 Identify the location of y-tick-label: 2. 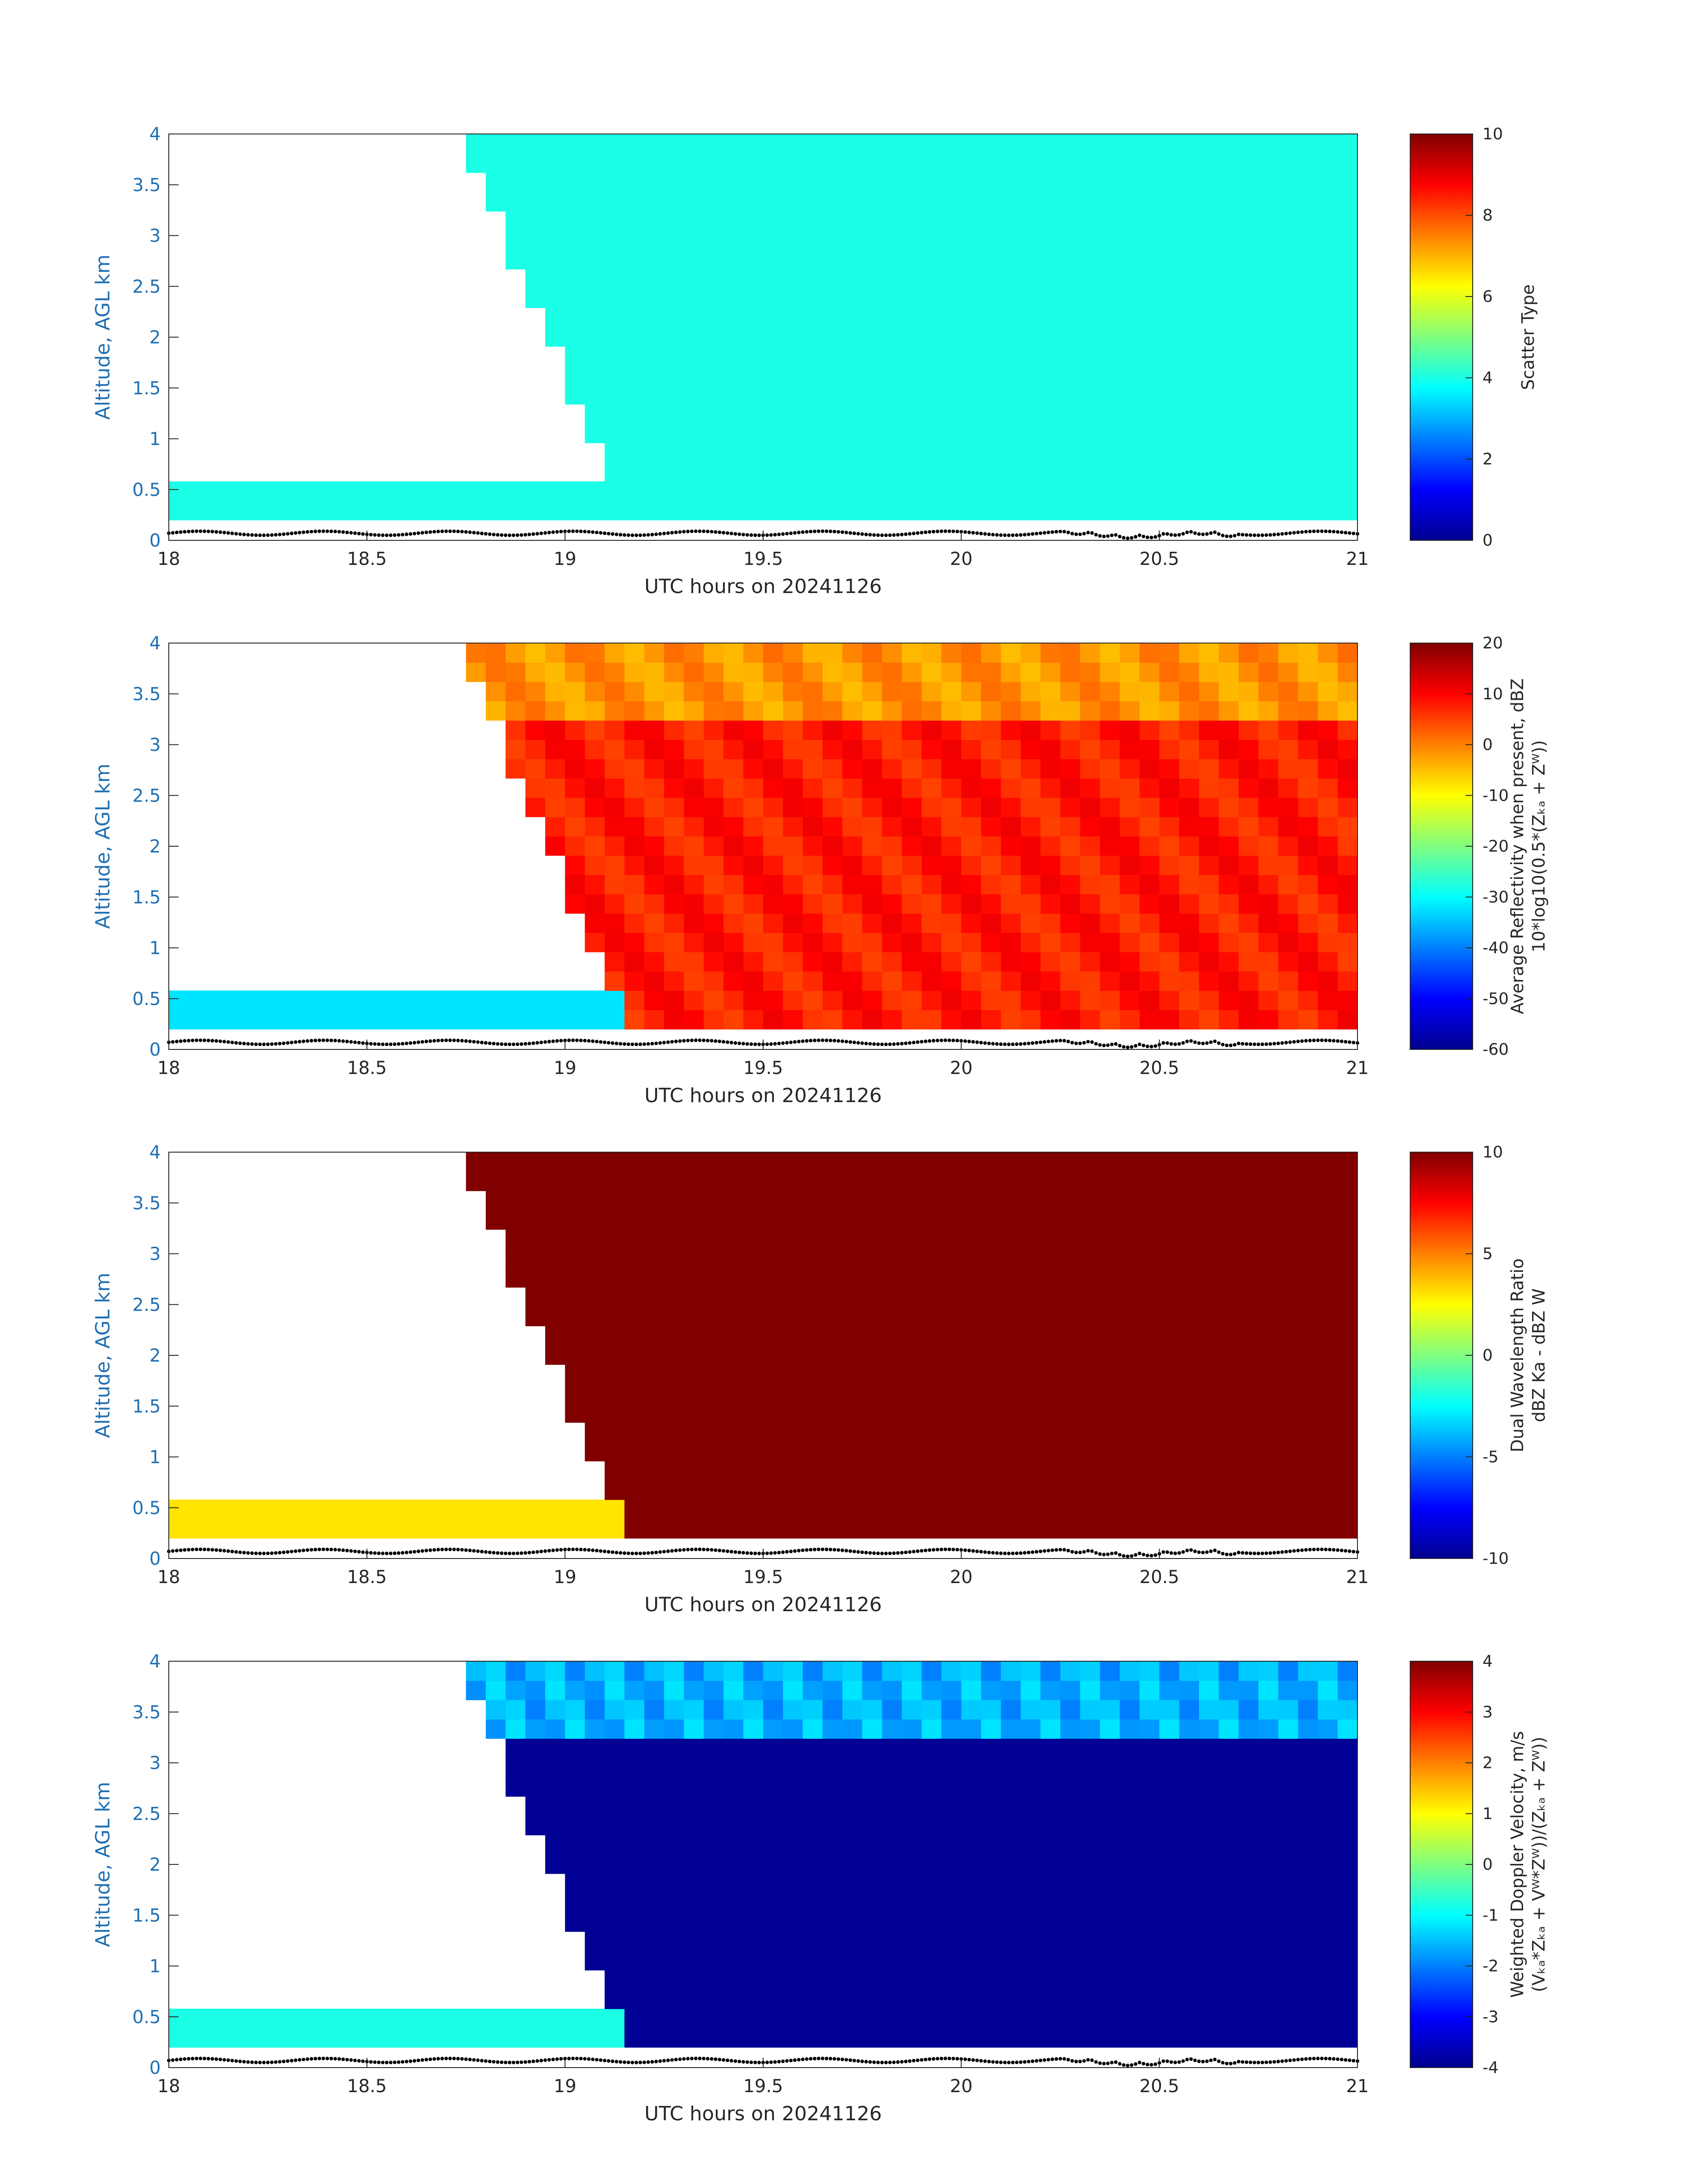
(155, 337).